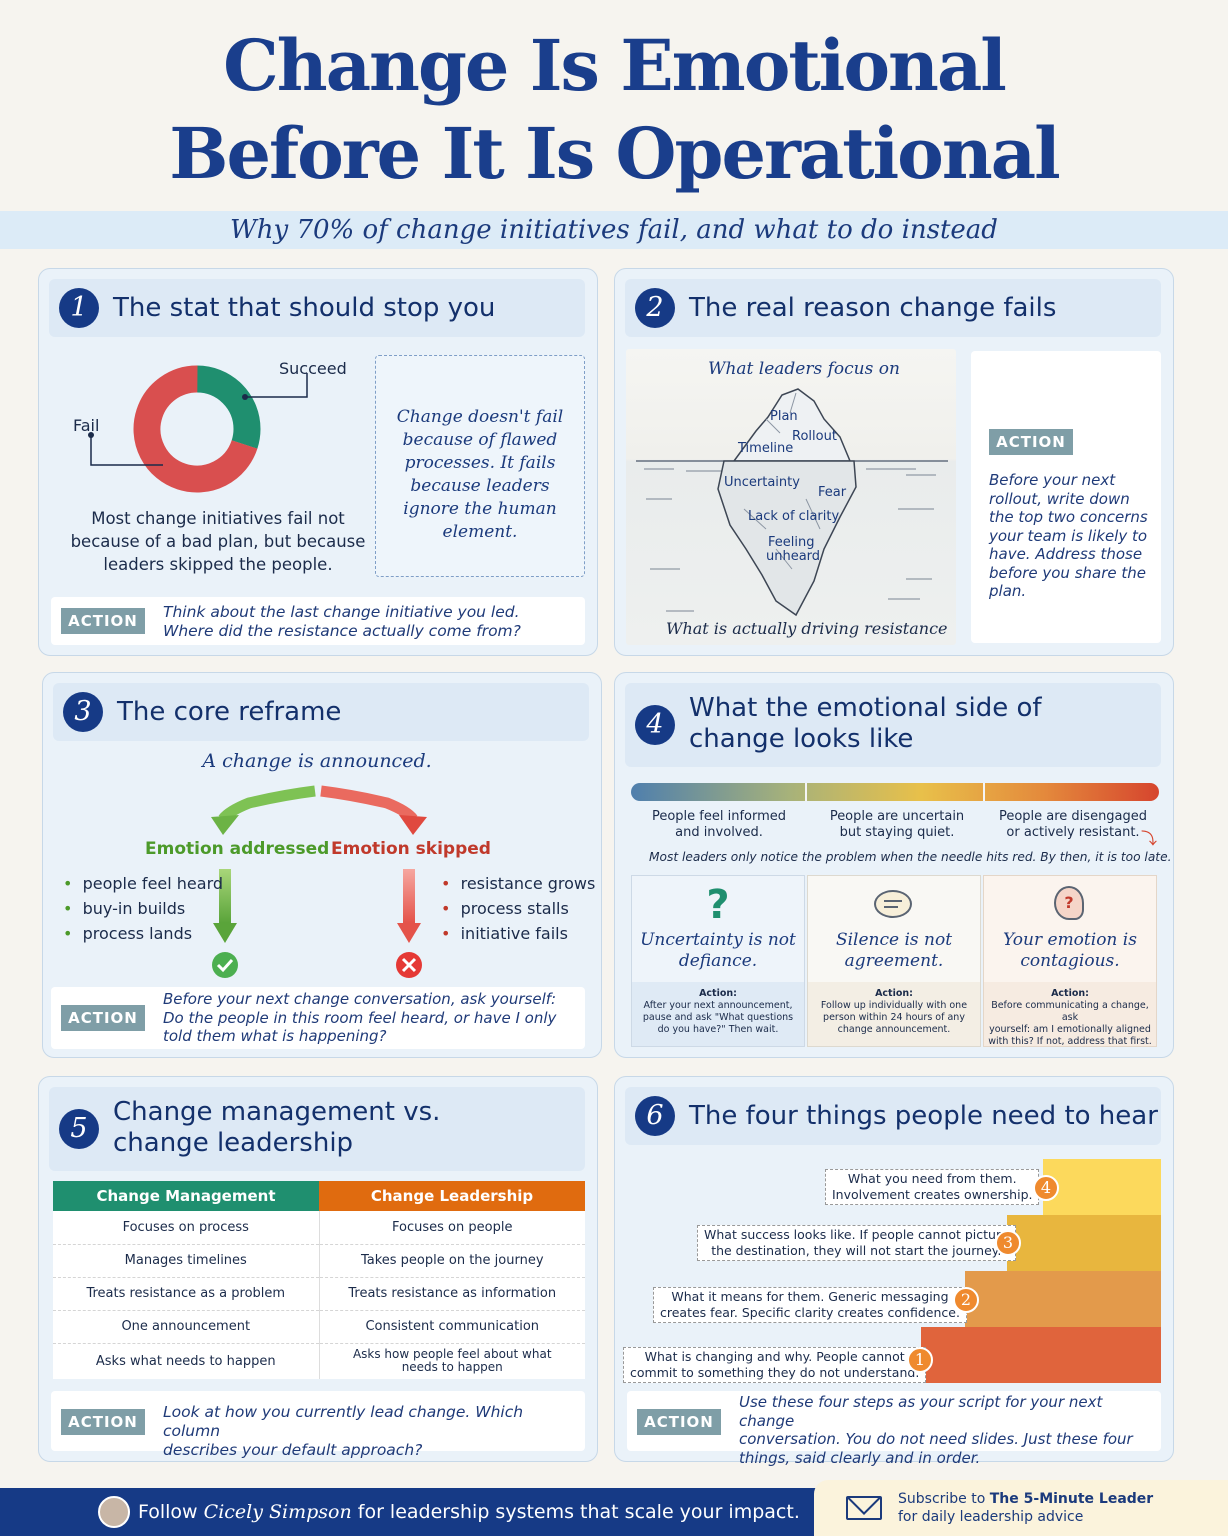 The image size is (1228, 1536). Describe the element at coordinates (893, 904) in the screenshot. I see `speech-bubble-icon` at that location.